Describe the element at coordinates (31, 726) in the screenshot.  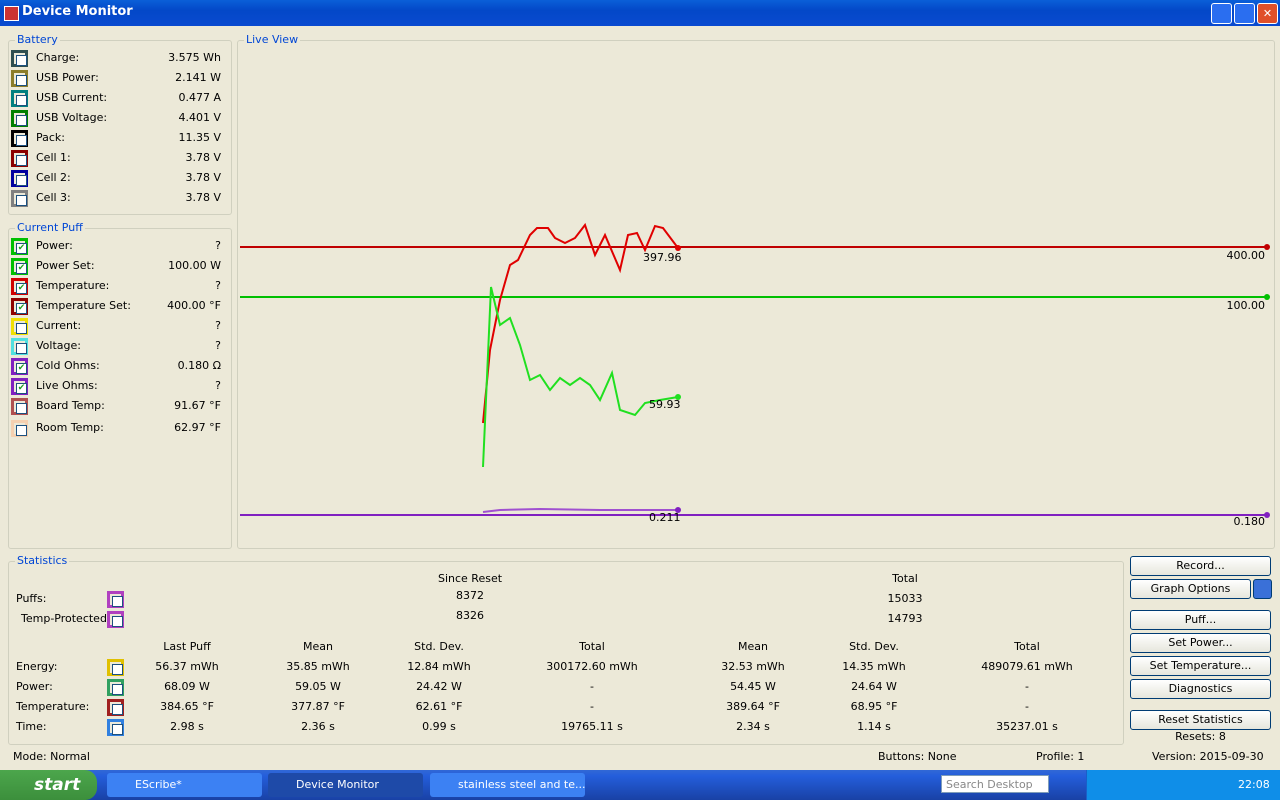
I see `row-label: Time:` at that location.